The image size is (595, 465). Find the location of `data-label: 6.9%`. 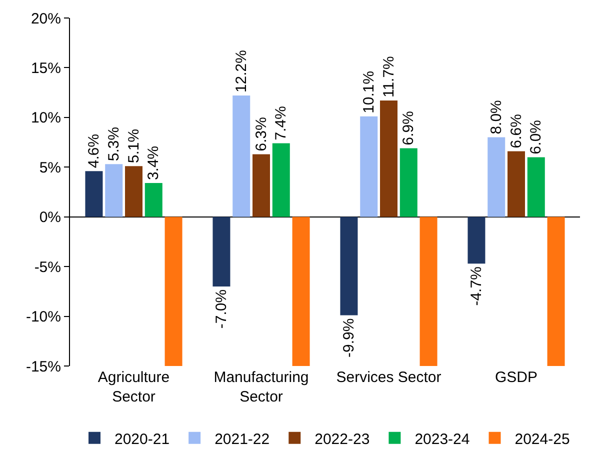

data-label: 6.9% is located at coordinates (409, 128).